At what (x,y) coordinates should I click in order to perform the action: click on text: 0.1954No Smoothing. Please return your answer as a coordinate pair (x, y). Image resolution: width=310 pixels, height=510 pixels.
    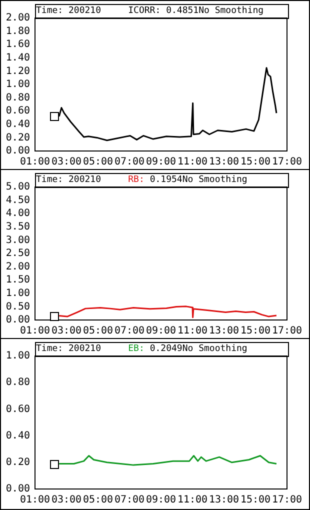
    Looking at the image, I should click on (199, 180).